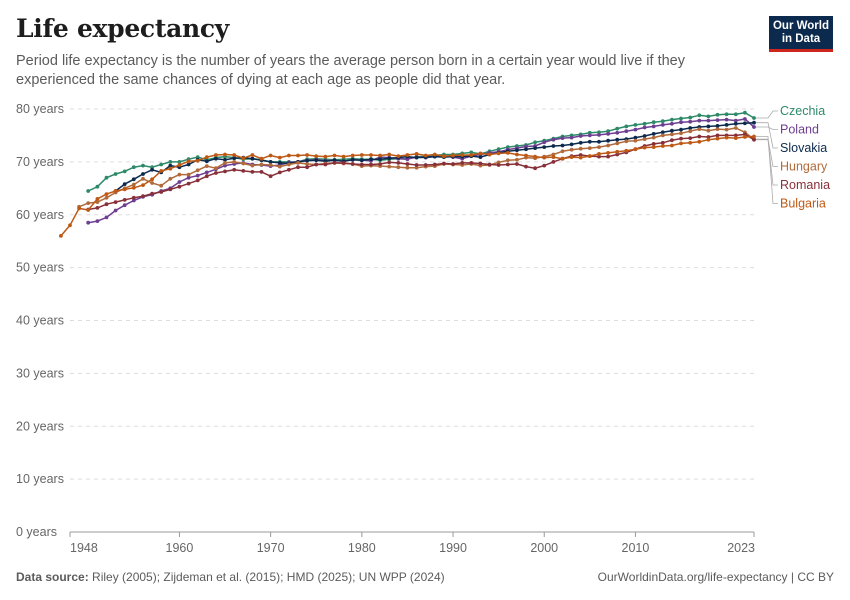  I want to click on series-line-bulgaria, so click(407, 186).